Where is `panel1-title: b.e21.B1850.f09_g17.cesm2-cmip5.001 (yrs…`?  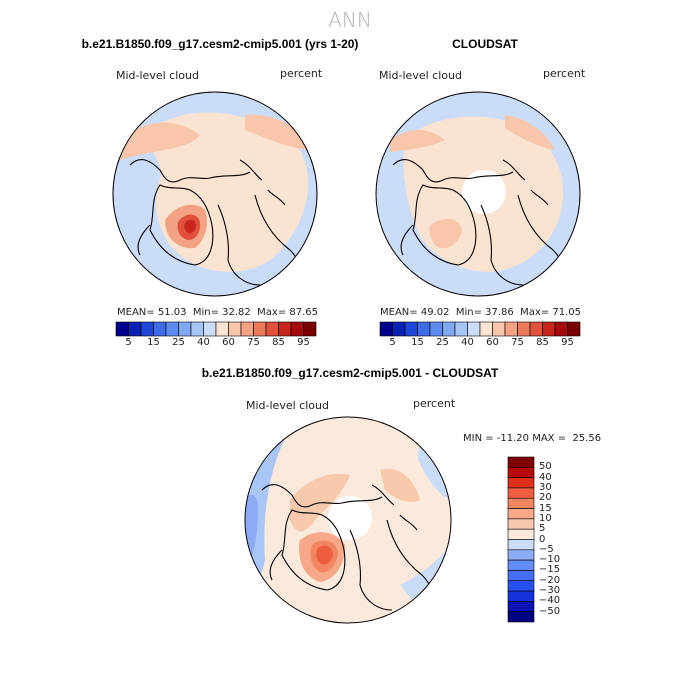
panel1-title: b.e21.B1850.f09_g17.cesm2-cmip5.001 (yrs… is located at coordinates (220, 44).